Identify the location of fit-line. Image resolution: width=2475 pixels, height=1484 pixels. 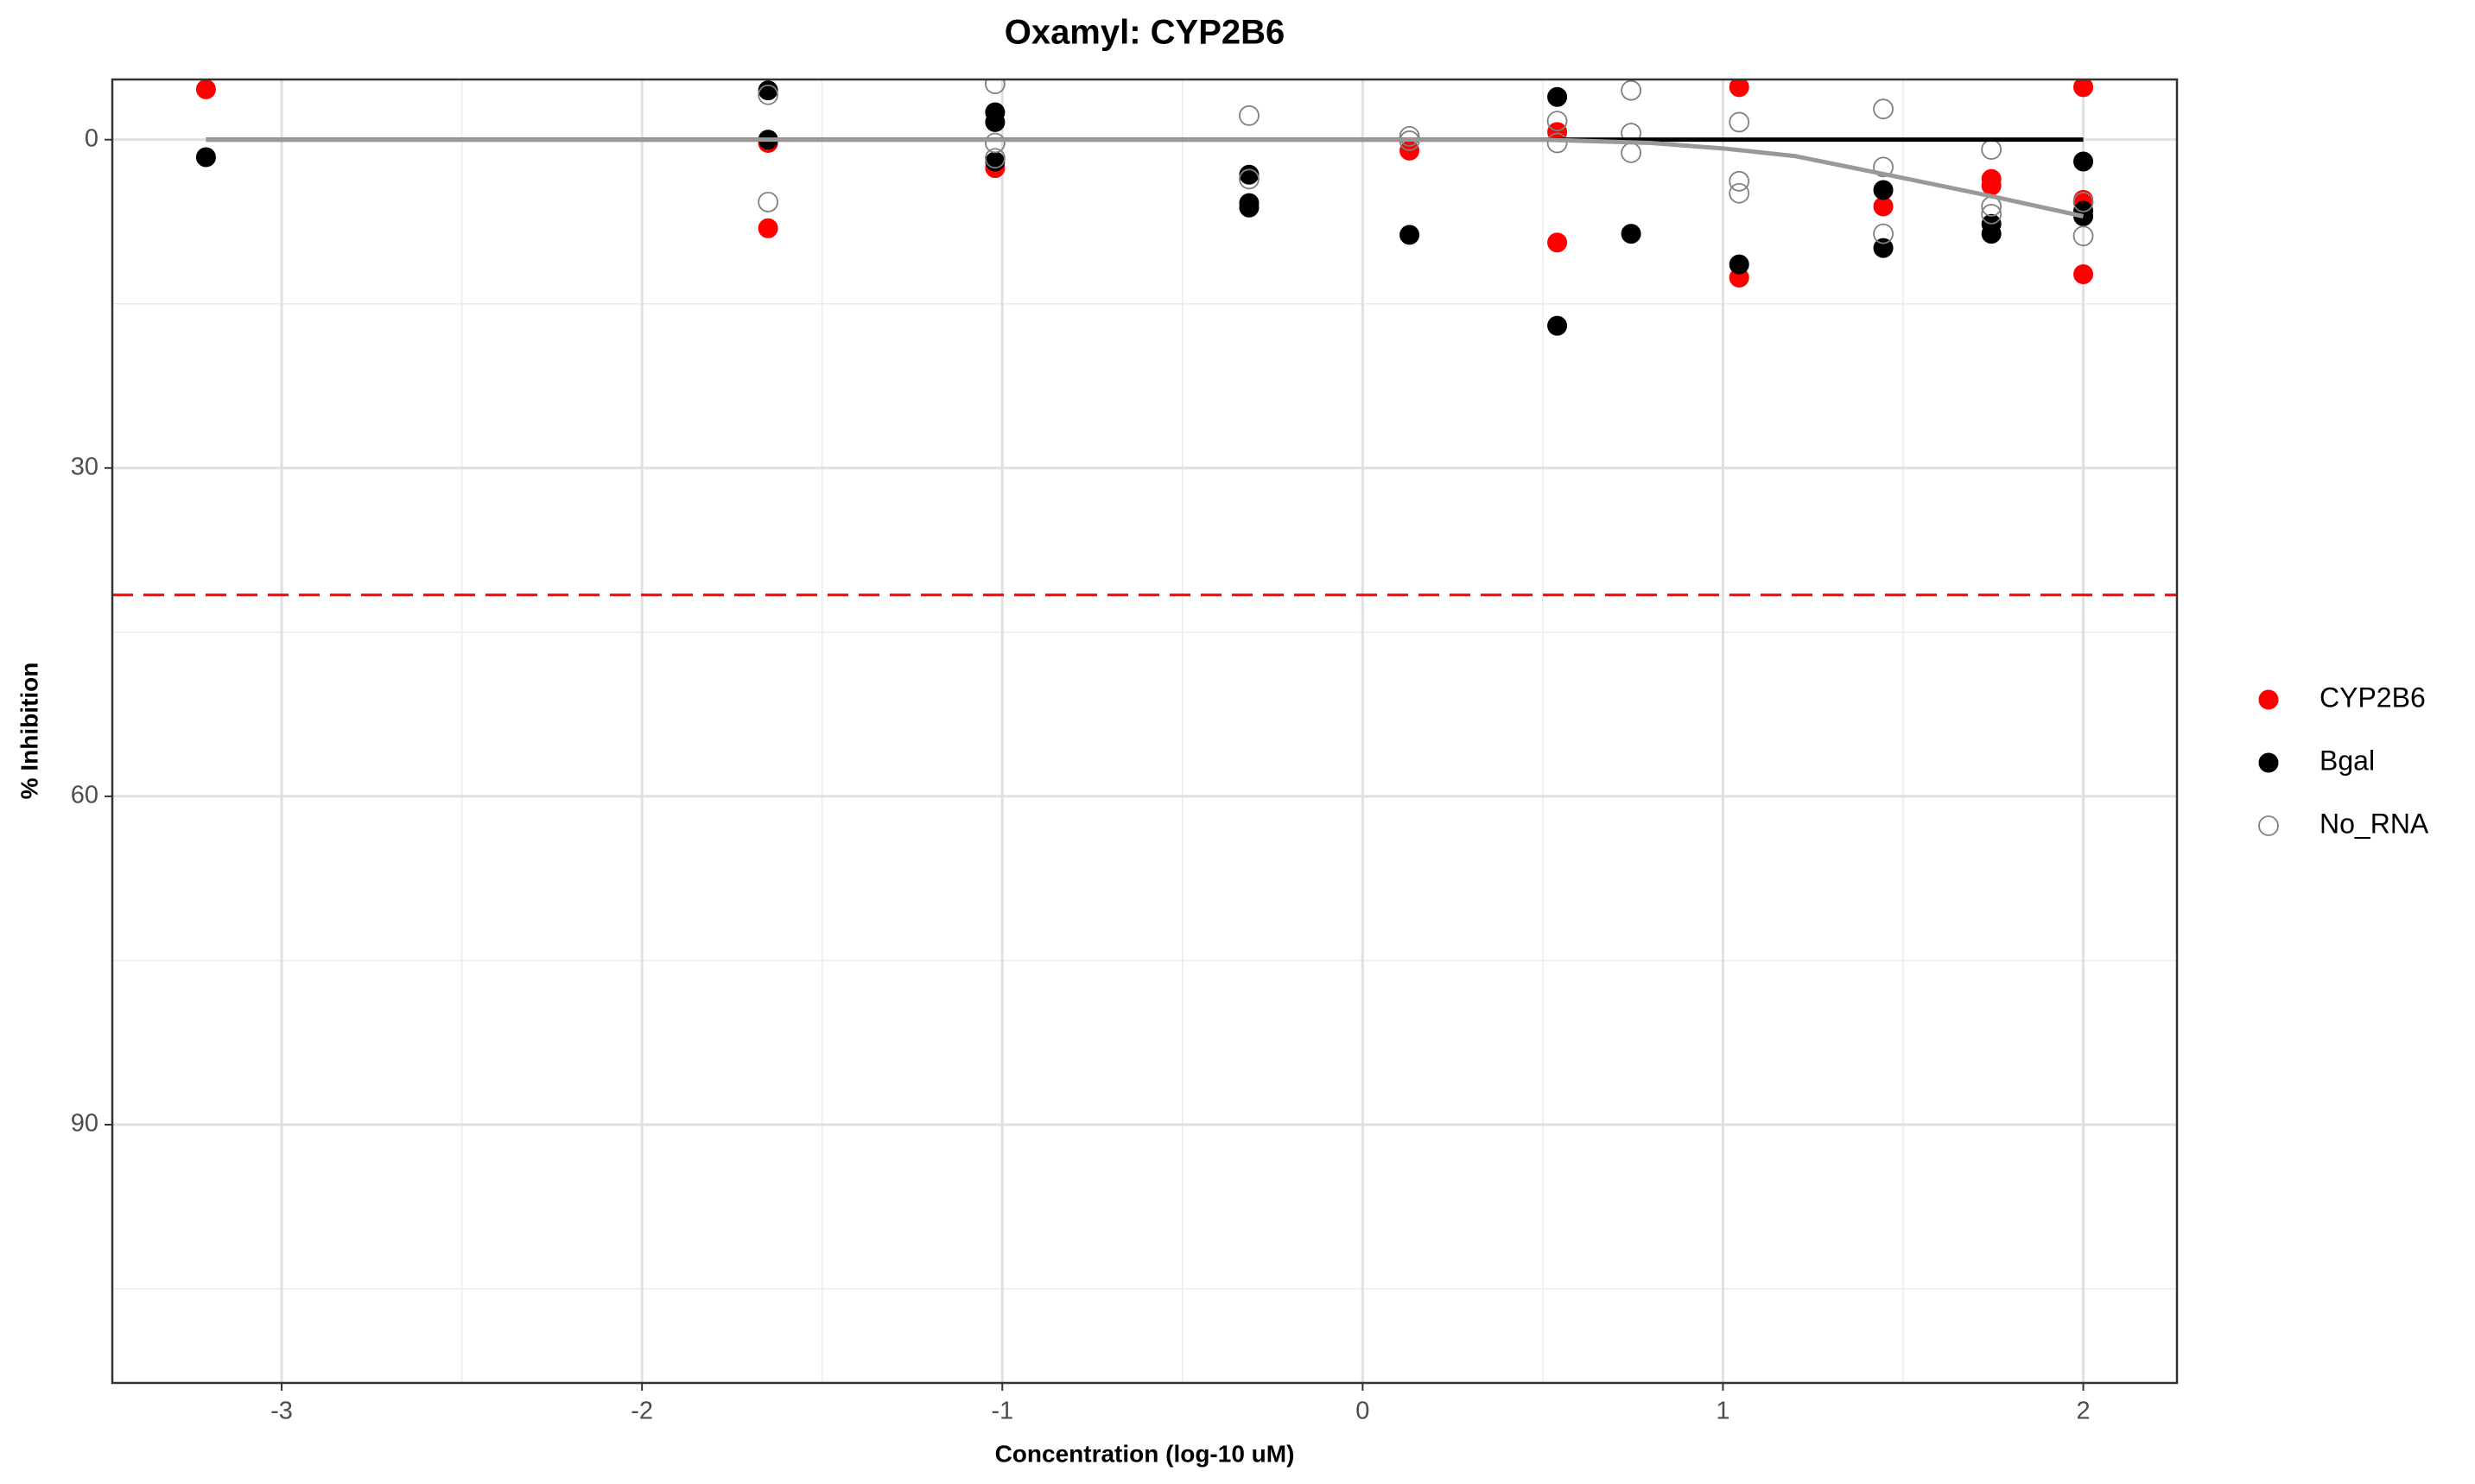
(1145, 178).